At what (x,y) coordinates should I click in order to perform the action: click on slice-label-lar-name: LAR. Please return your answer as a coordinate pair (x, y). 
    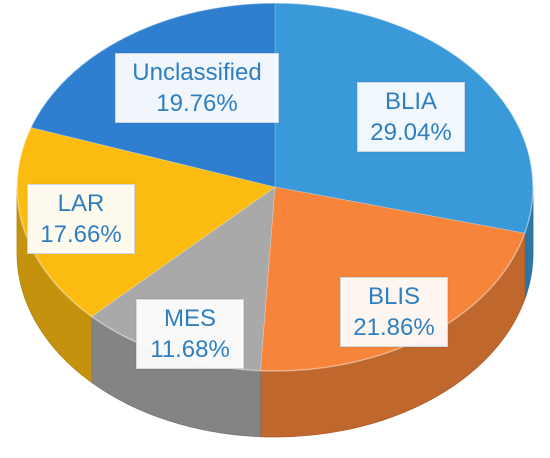
    Looking at the image, I should click on (81, 203).